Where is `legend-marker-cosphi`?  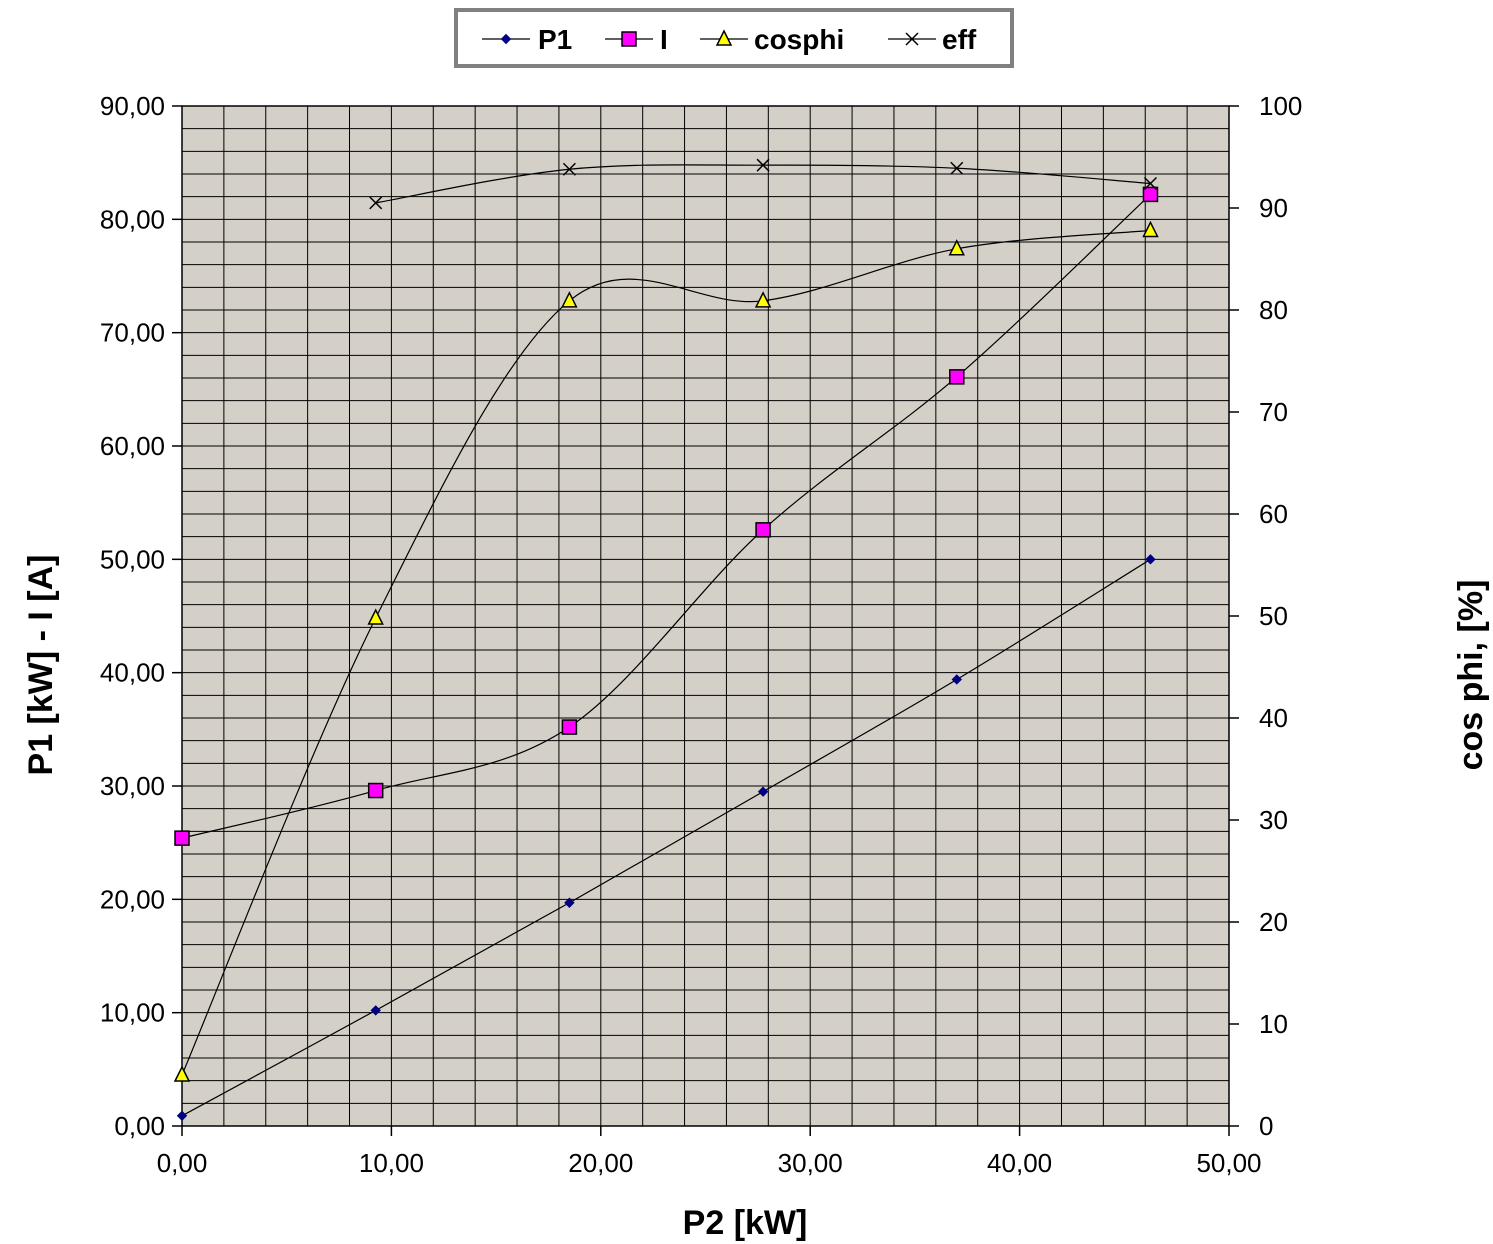
legend-marker-cosphi is located at coordinates (724, 37).